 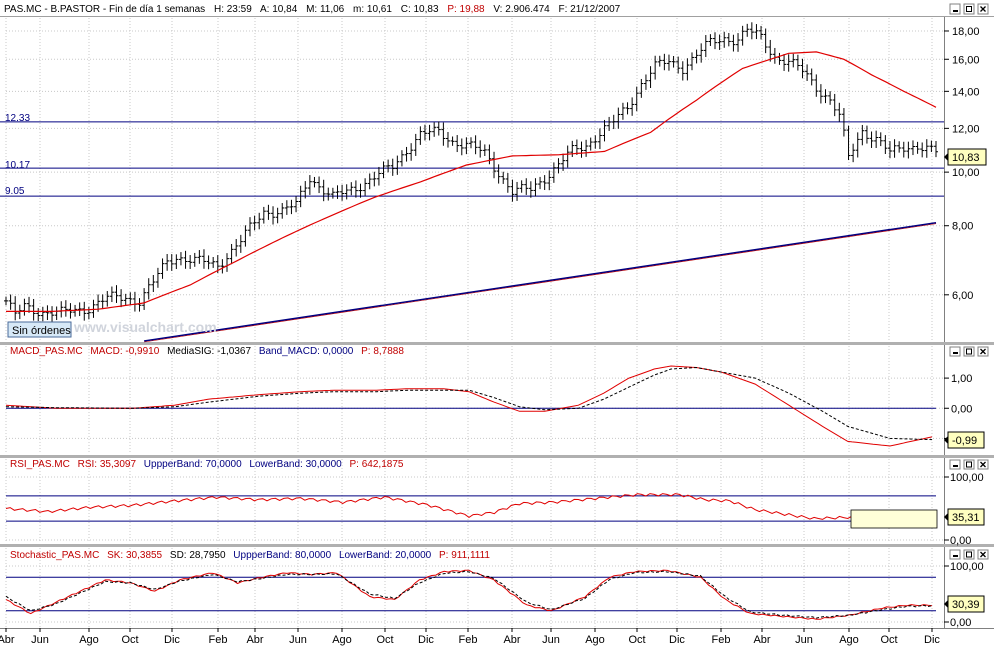 What do you see at coordinates (325, 9) in the screenshot?
I see `price-high: M: 11,06` at bounding box center [325, 9].